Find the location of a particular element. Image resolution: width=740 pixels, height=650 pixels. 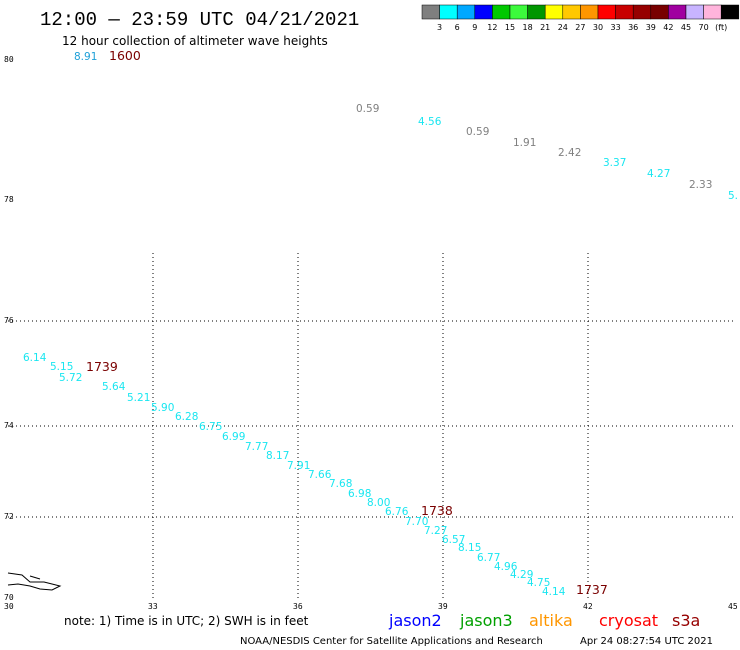

y-tick-78: 78 is located at coordinates (9, 199).